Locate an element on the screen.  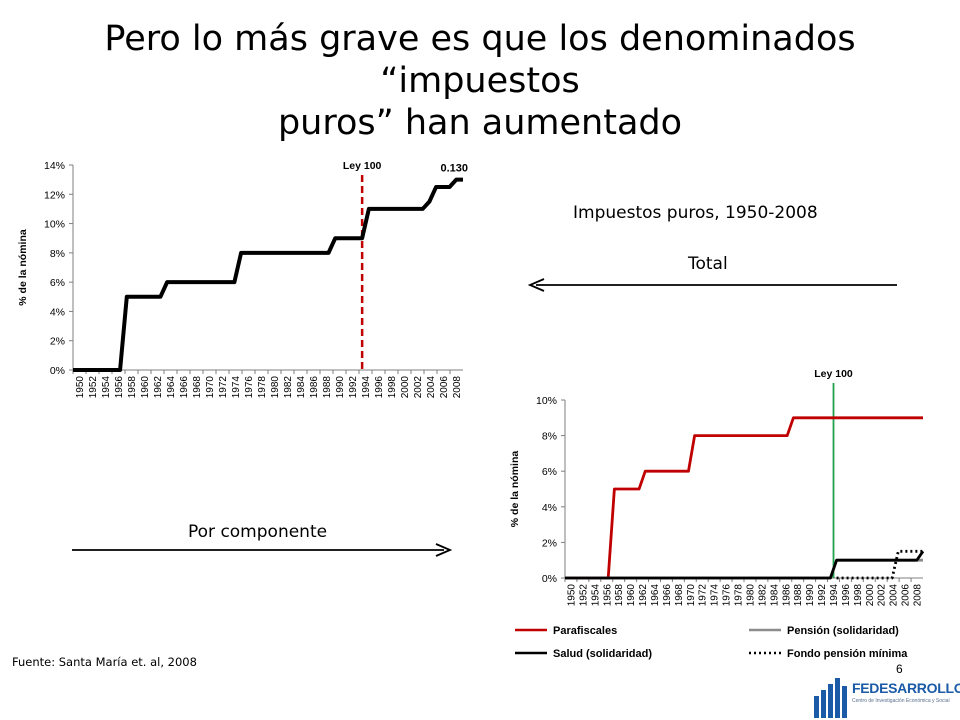
legend-label: Parafiscales is located at coordinates (585, 631).